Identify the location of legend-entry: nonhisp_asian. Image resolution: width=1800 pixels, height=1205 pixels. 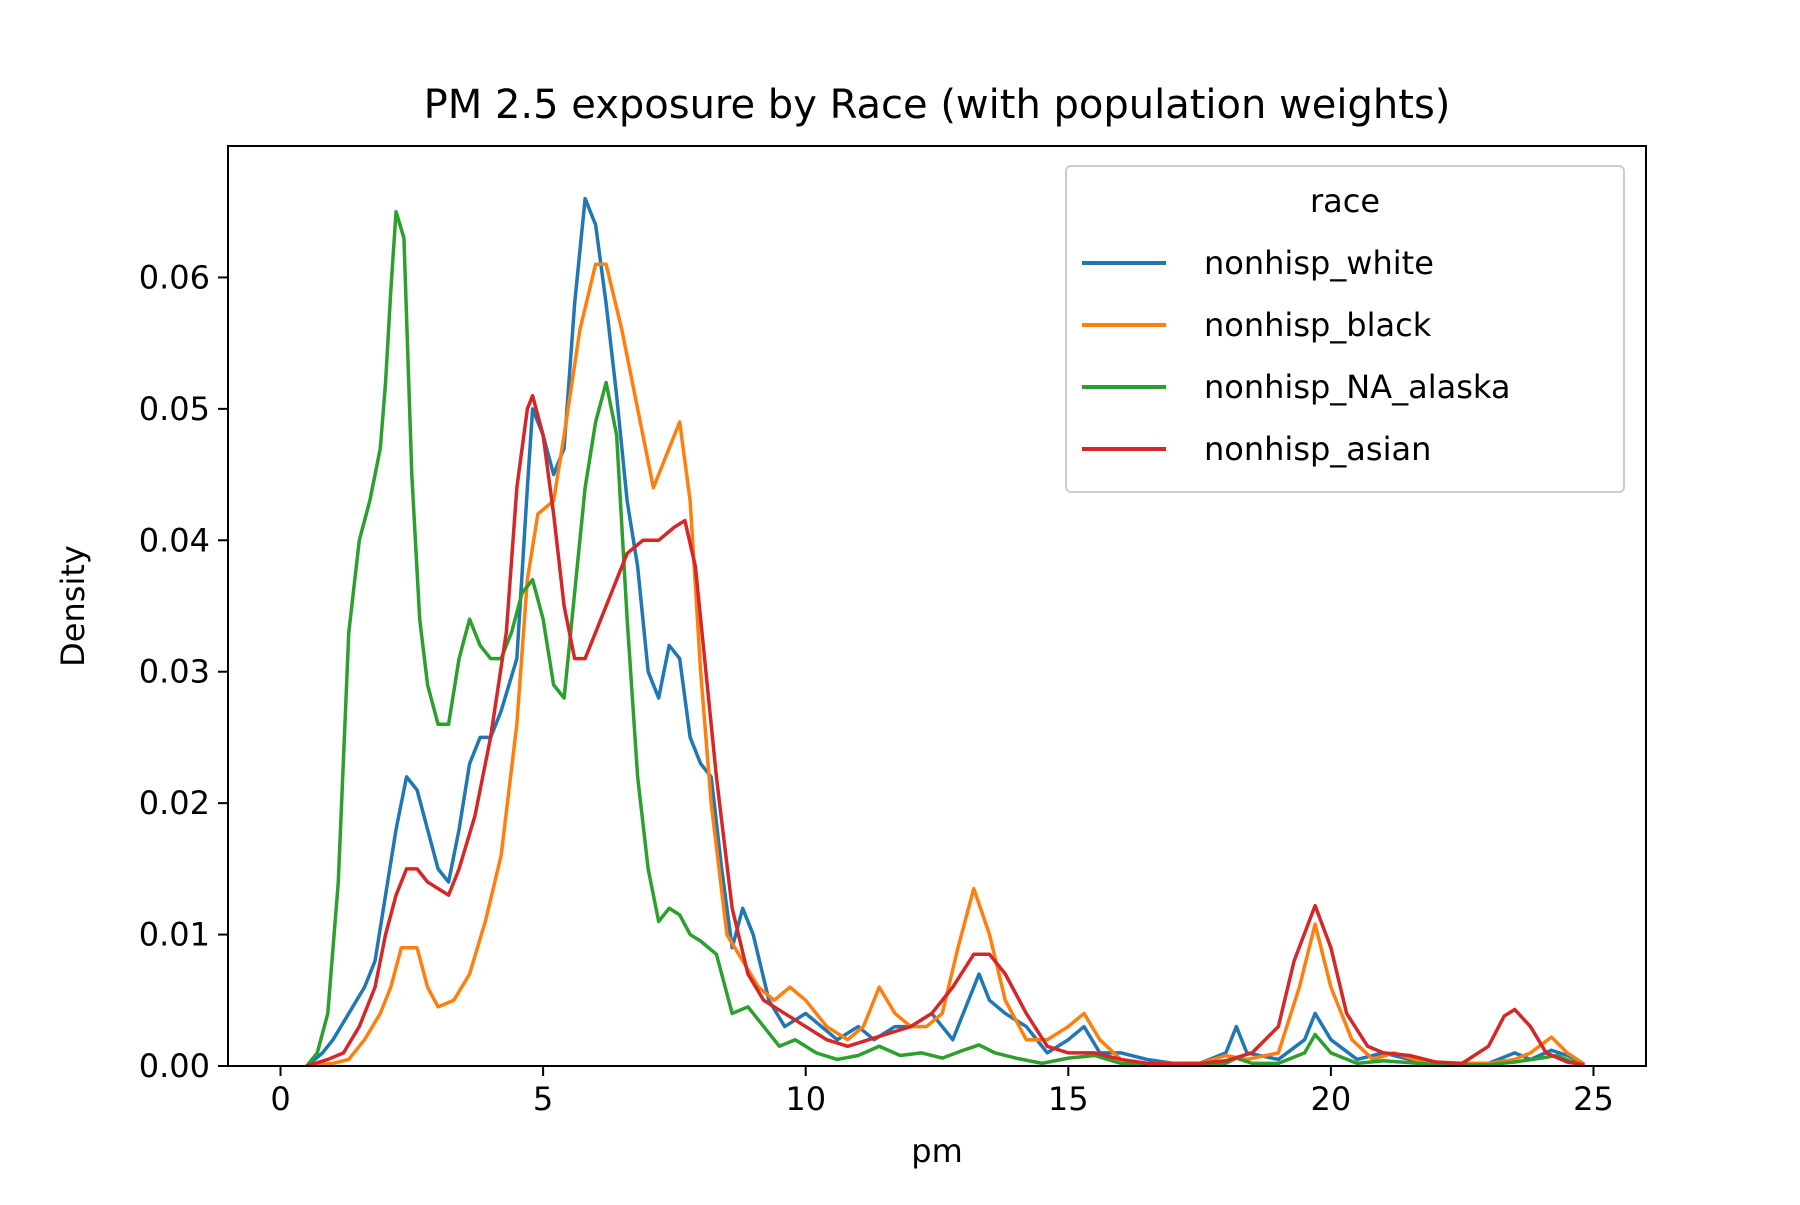
(1256, 449).